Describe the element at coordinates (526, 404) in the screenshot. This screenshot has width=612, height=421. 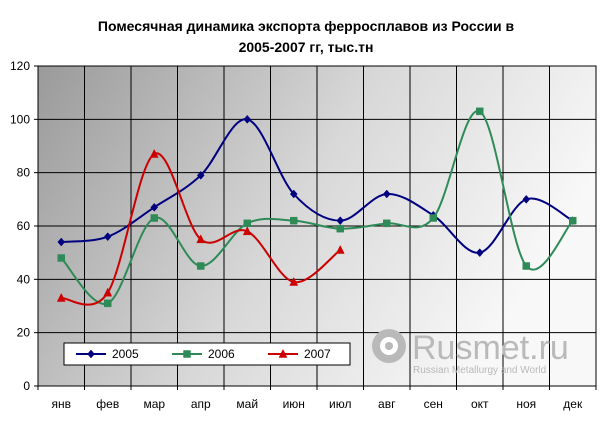
I see `x-tick-label: ноя` at that location.